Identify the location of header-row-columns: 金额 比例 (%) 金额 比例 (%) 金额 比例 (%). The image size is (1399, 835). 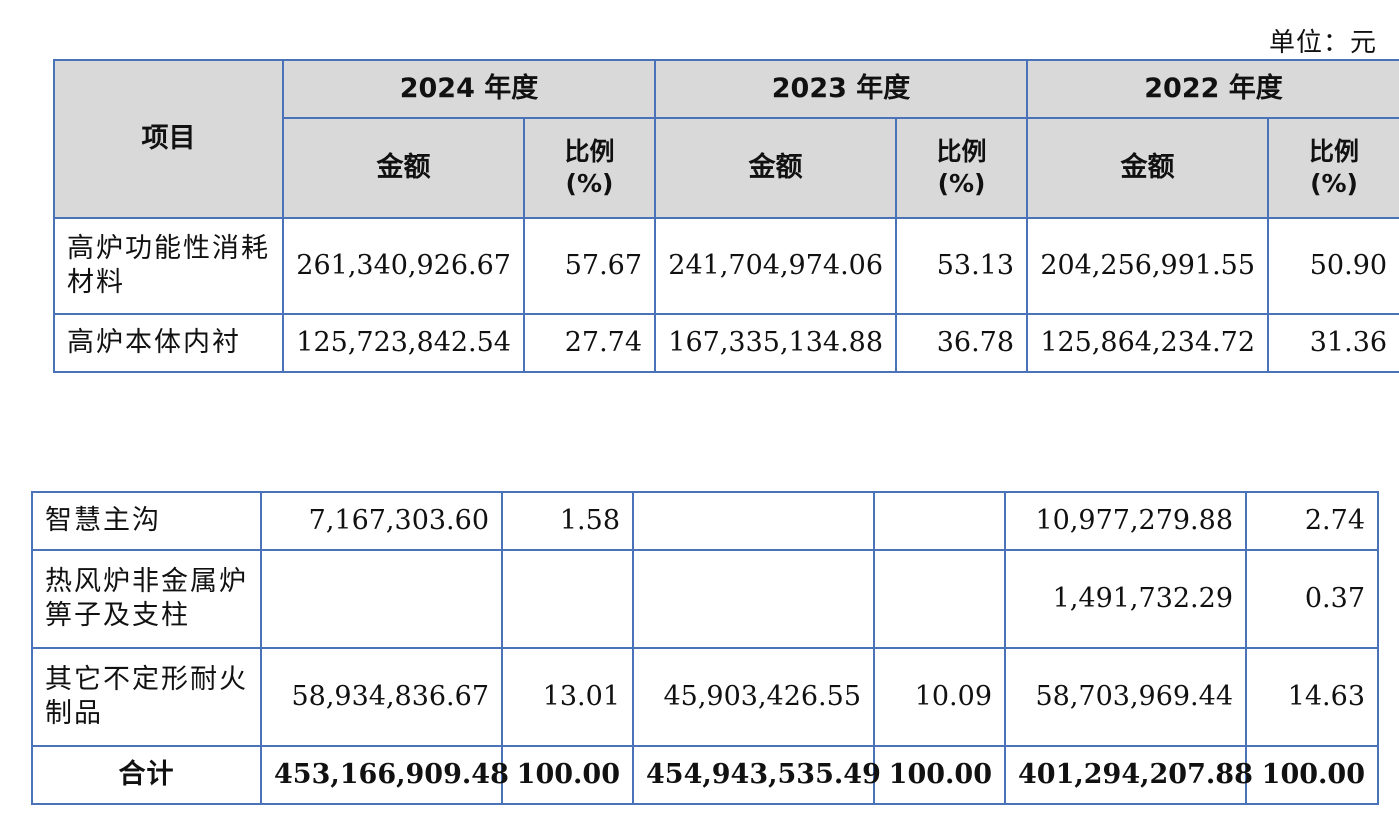
(726, 168).